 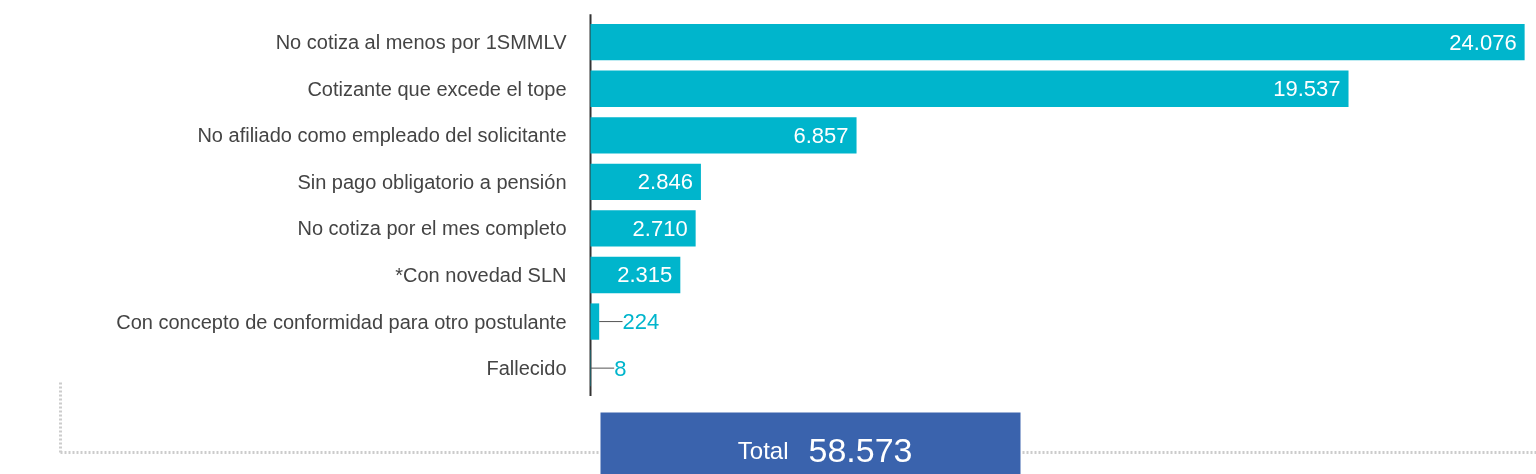 What do you see at coordinates (1483, 42) in the screenshot?
I see `data-label: 24.076` at bounding box center [1483, 42].